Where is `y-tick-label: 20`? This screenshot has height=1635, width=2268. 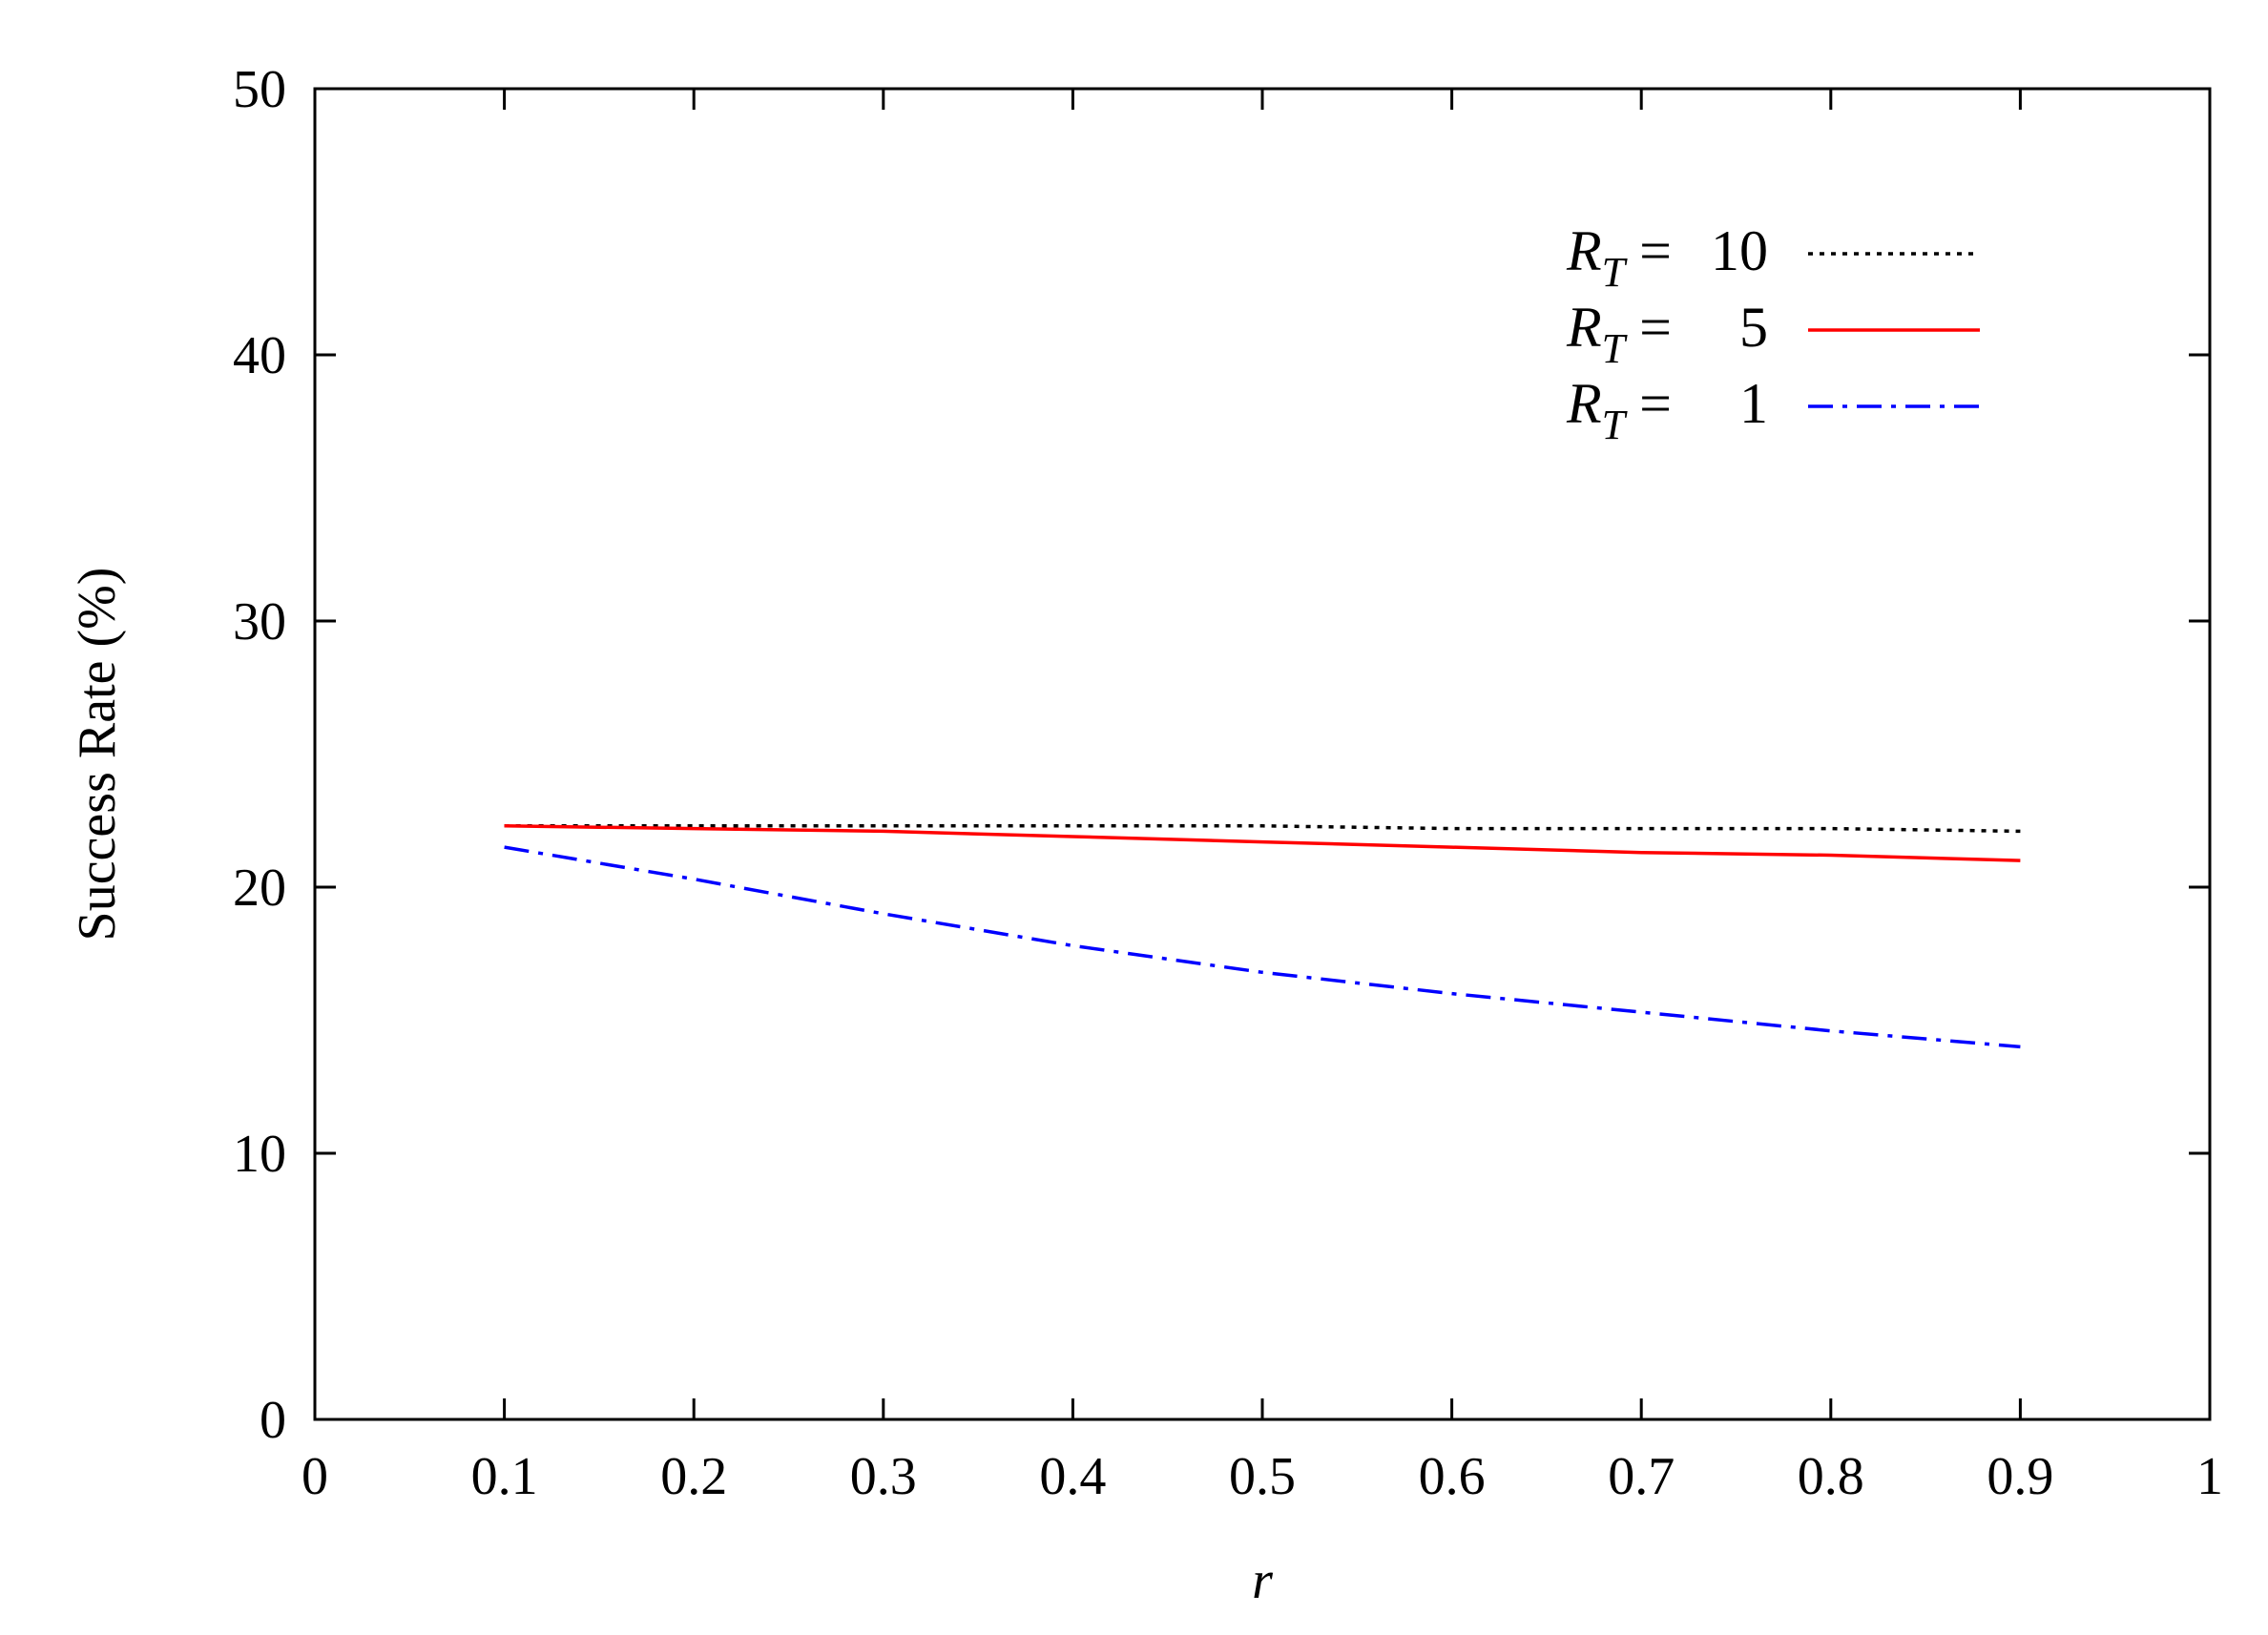
y-tick-label: 20 is located at coordinates (259, 889).